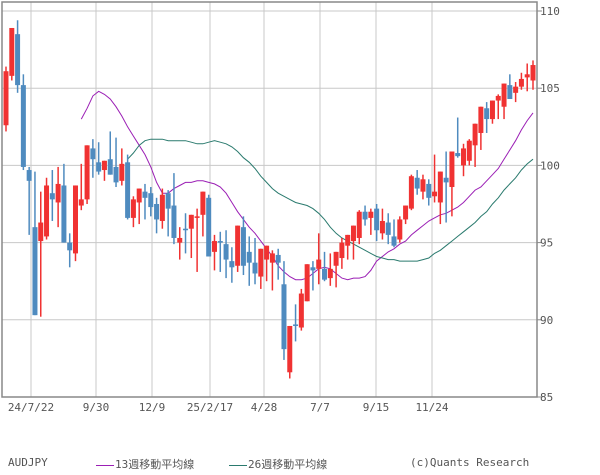 Image resolution: width=600 pixels, height=475 pixels. Describe the element at coordinates (152, 407) in the screenshot. I see `x-tick-label: 12/9` at that location.